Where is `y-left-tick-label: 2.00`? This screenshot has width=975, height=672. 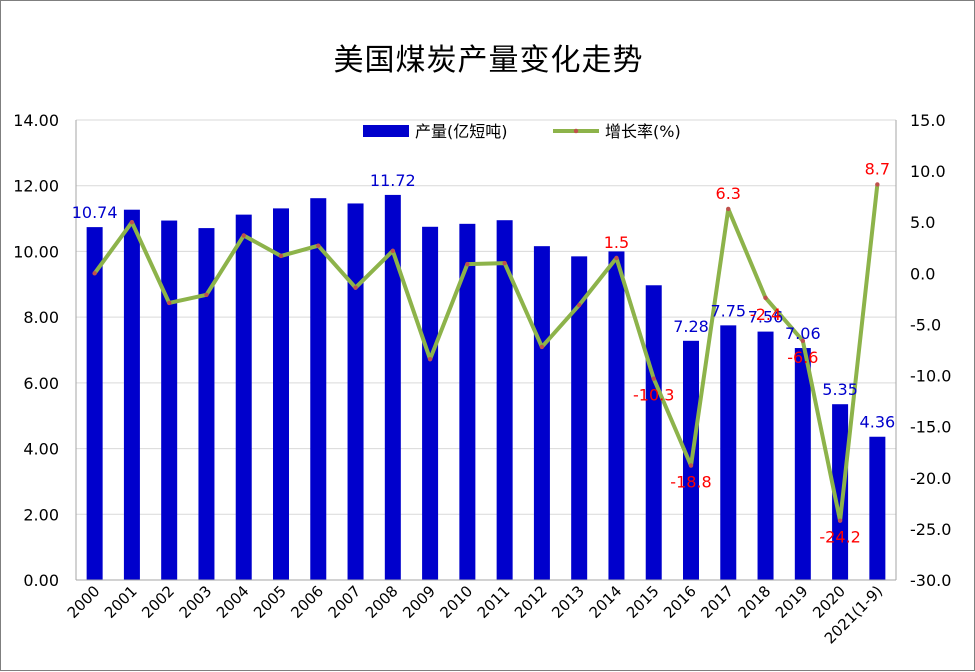 y-left-tick-label: 2.00 is located at coordinates (41, 514).